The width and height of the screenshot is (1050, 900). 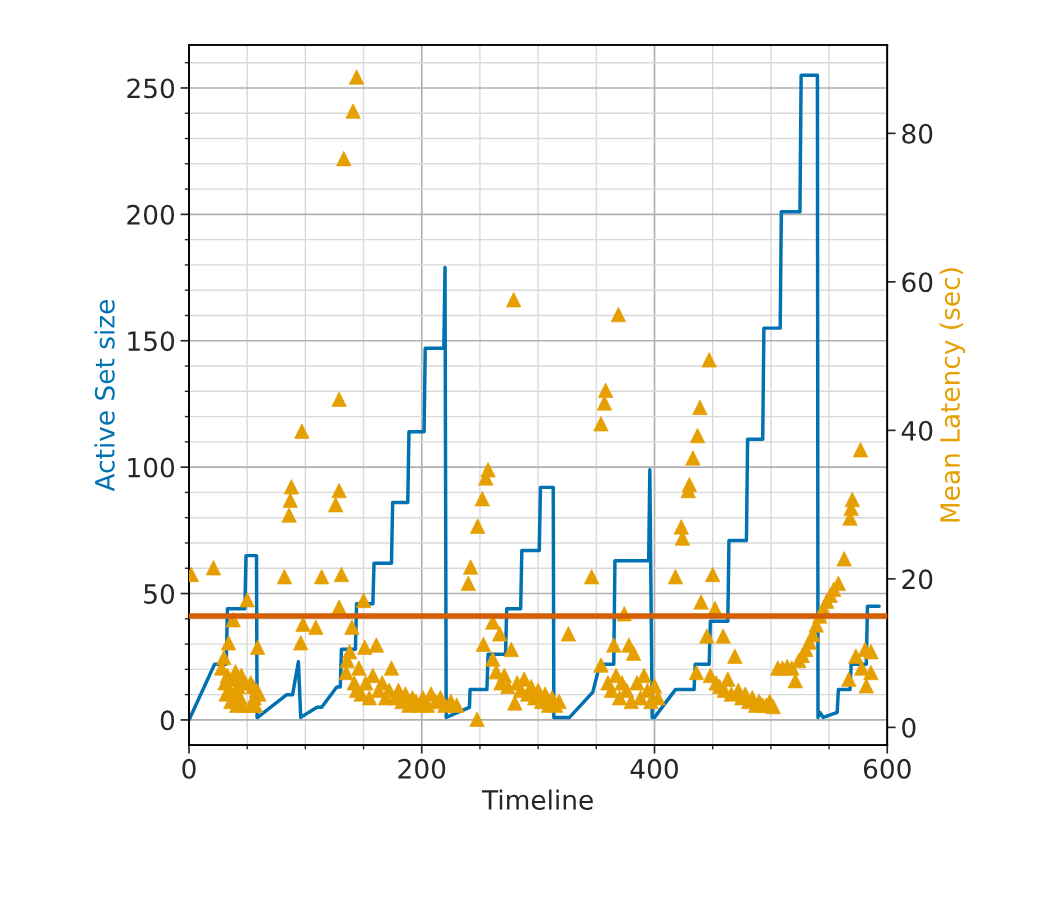 What do you see at coordinates (104, 396) in the screenshot?
I see `y-axis-title: Active Set size` at bounding box center [104, 396].